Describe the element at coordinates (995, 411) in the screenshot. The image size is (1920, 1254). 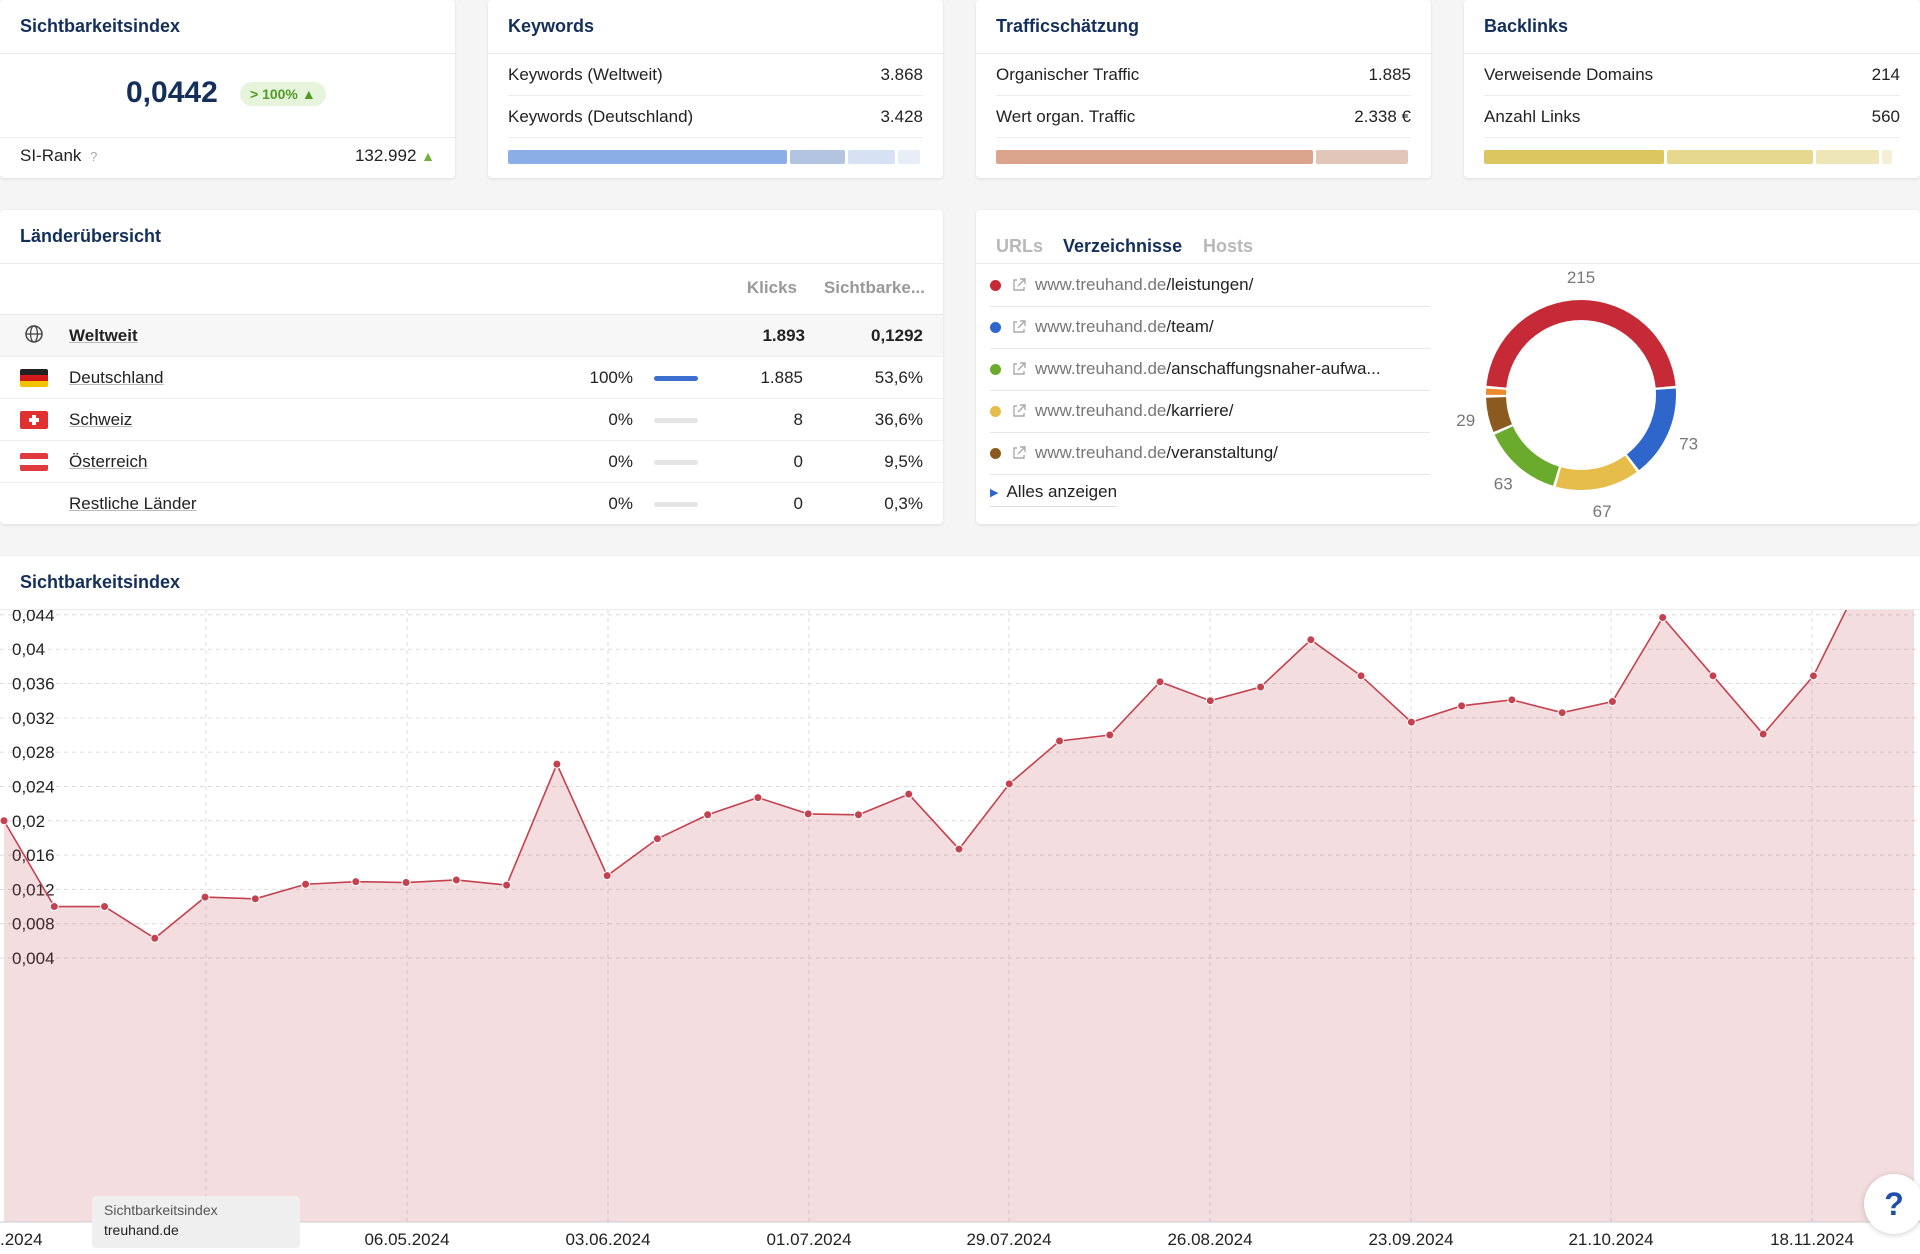
I see `legend-dot` at that location.